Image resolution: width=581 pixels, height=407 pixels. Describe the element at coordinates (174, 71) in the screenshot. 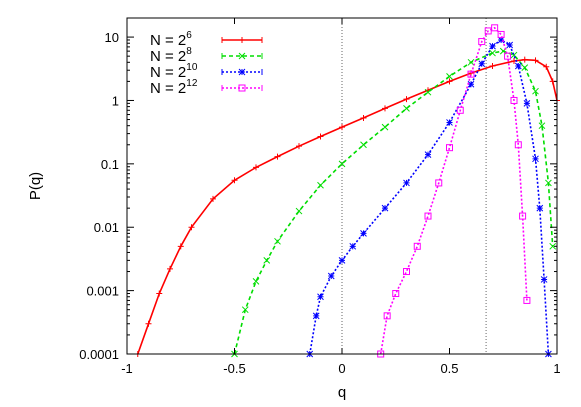

I see `legend-label: N = 210` at that location.